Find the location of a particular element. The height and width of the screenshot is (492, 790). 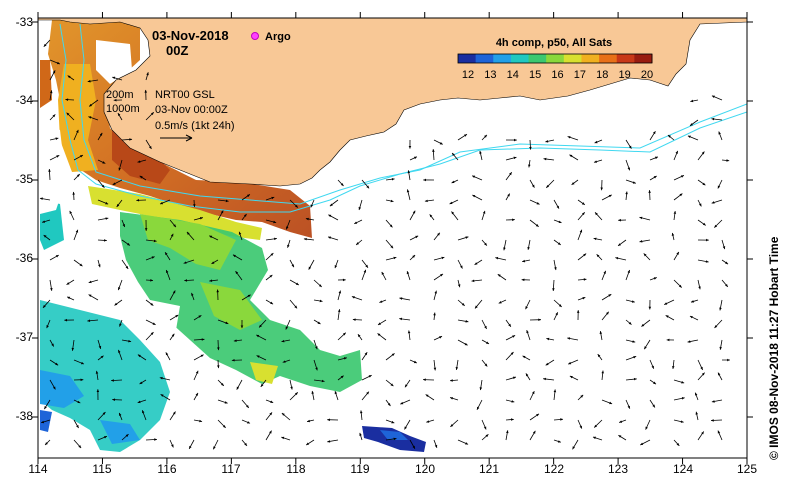

colorbar-swatches is located at coordinates (555, 58).